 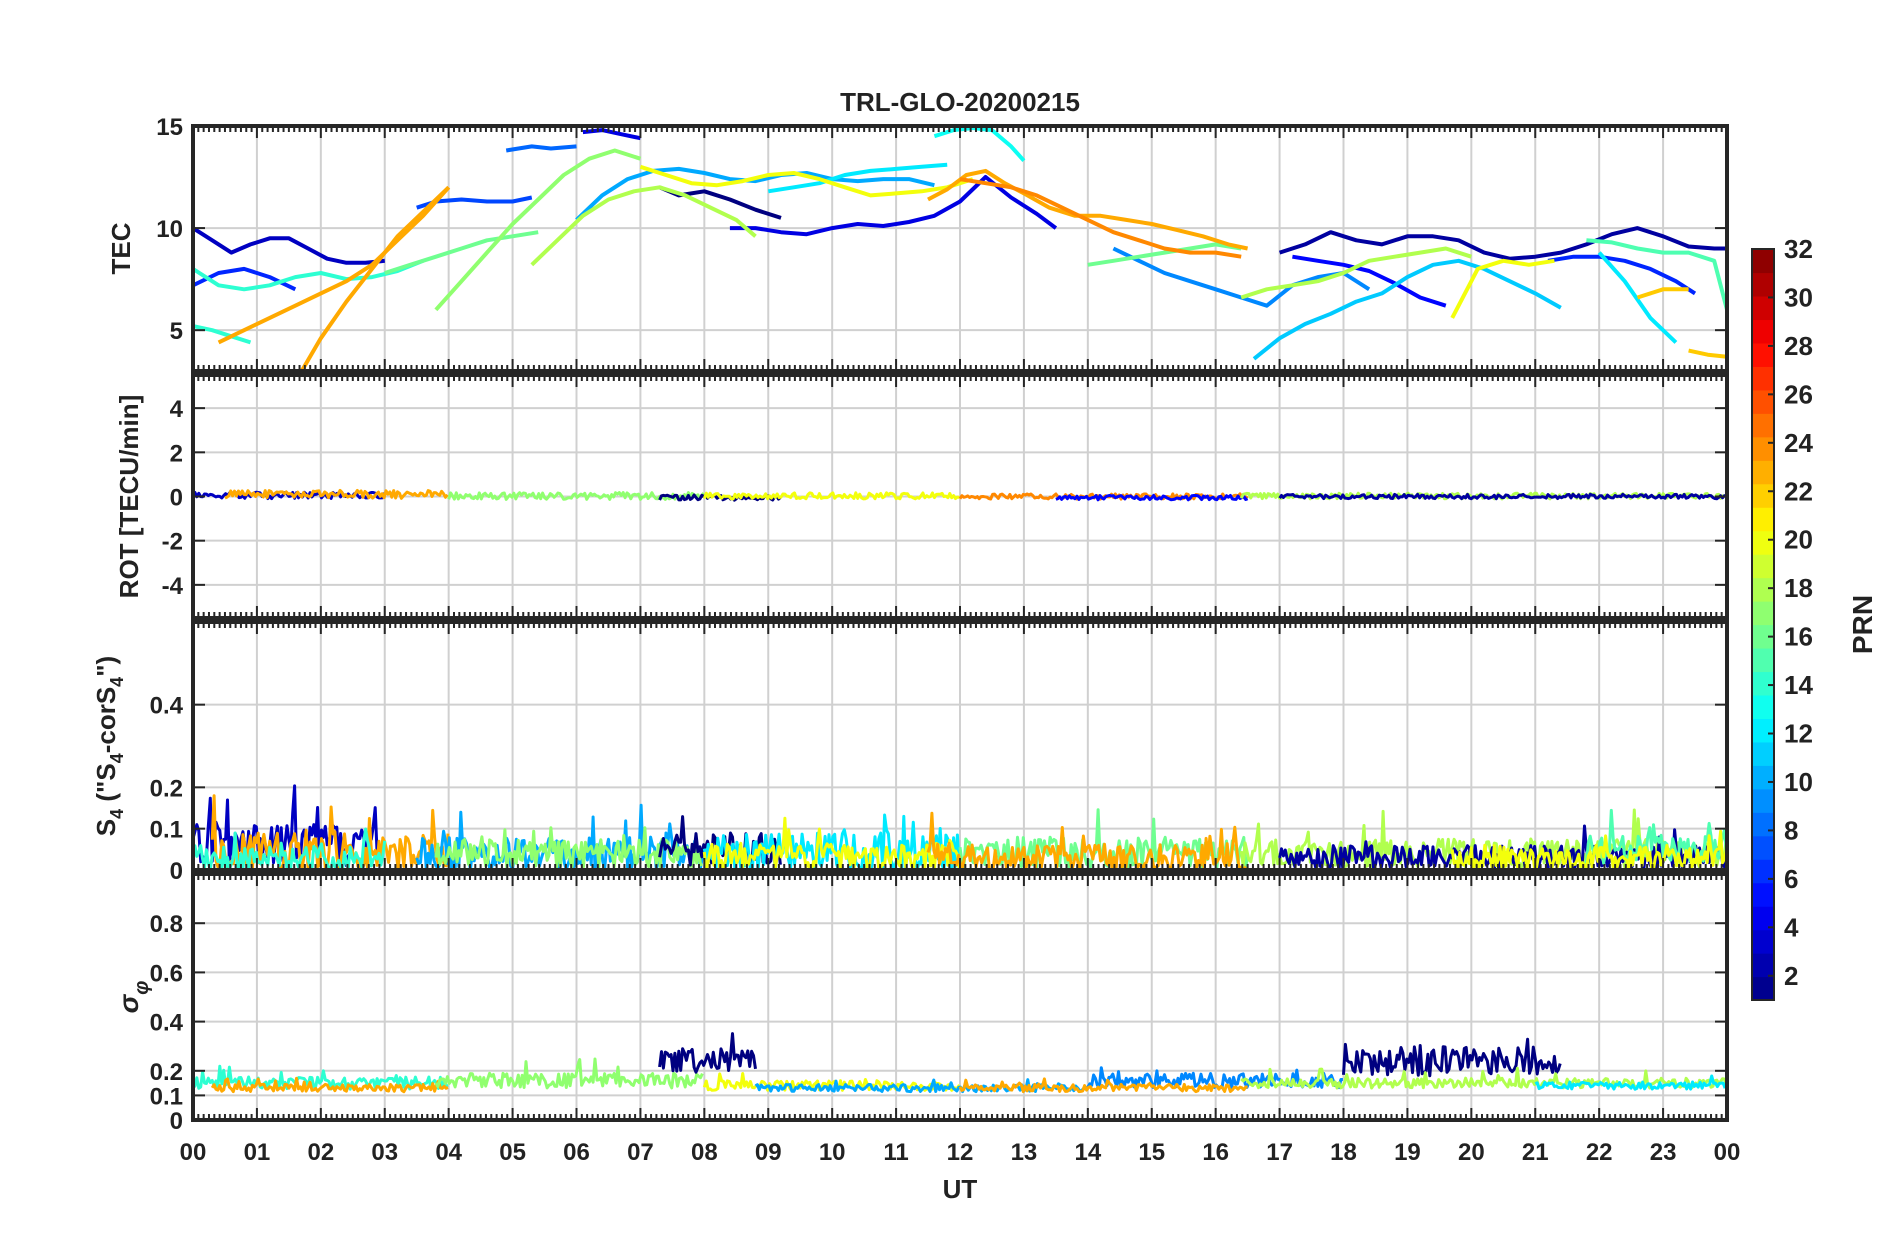 I want to click on s4-ytick-label: 0, so click(x=176, y=871).